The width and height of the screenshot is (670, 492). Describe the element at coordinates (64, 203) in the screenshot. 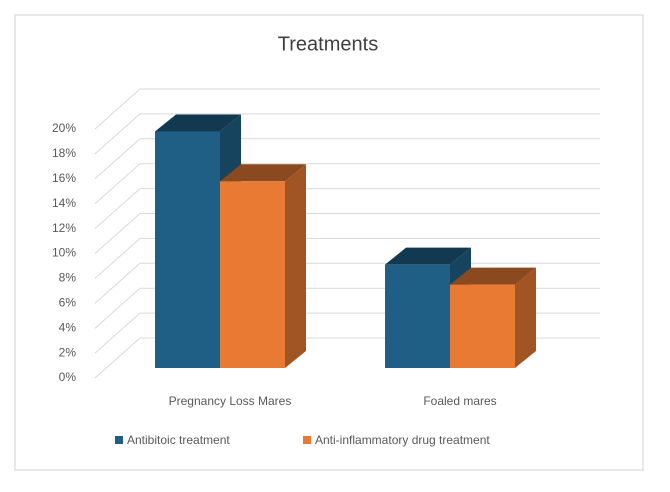

I see `y-tick-label: 14%` at that location.